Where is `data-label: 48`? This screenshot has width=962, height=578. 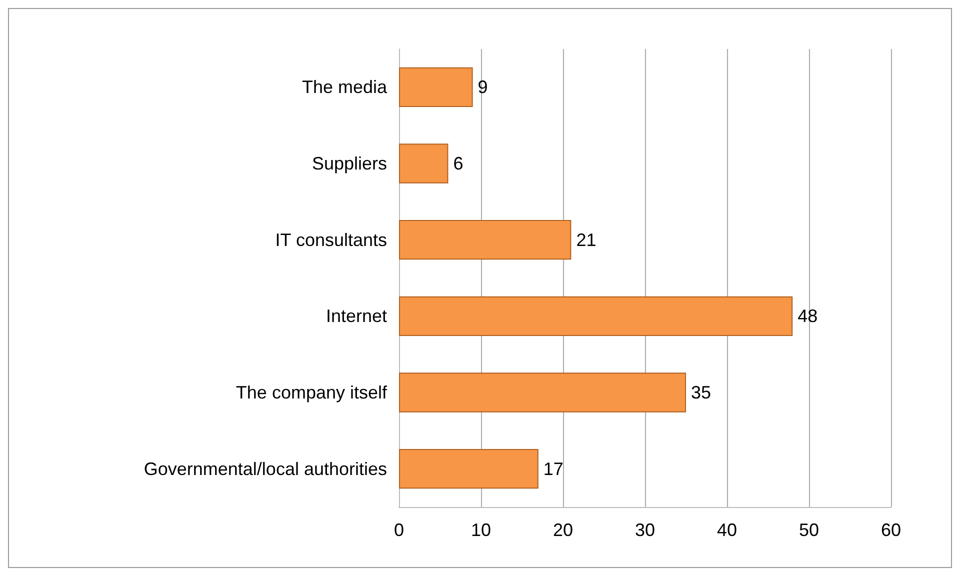 data-label: 48 is located at coordinates (808, 316).